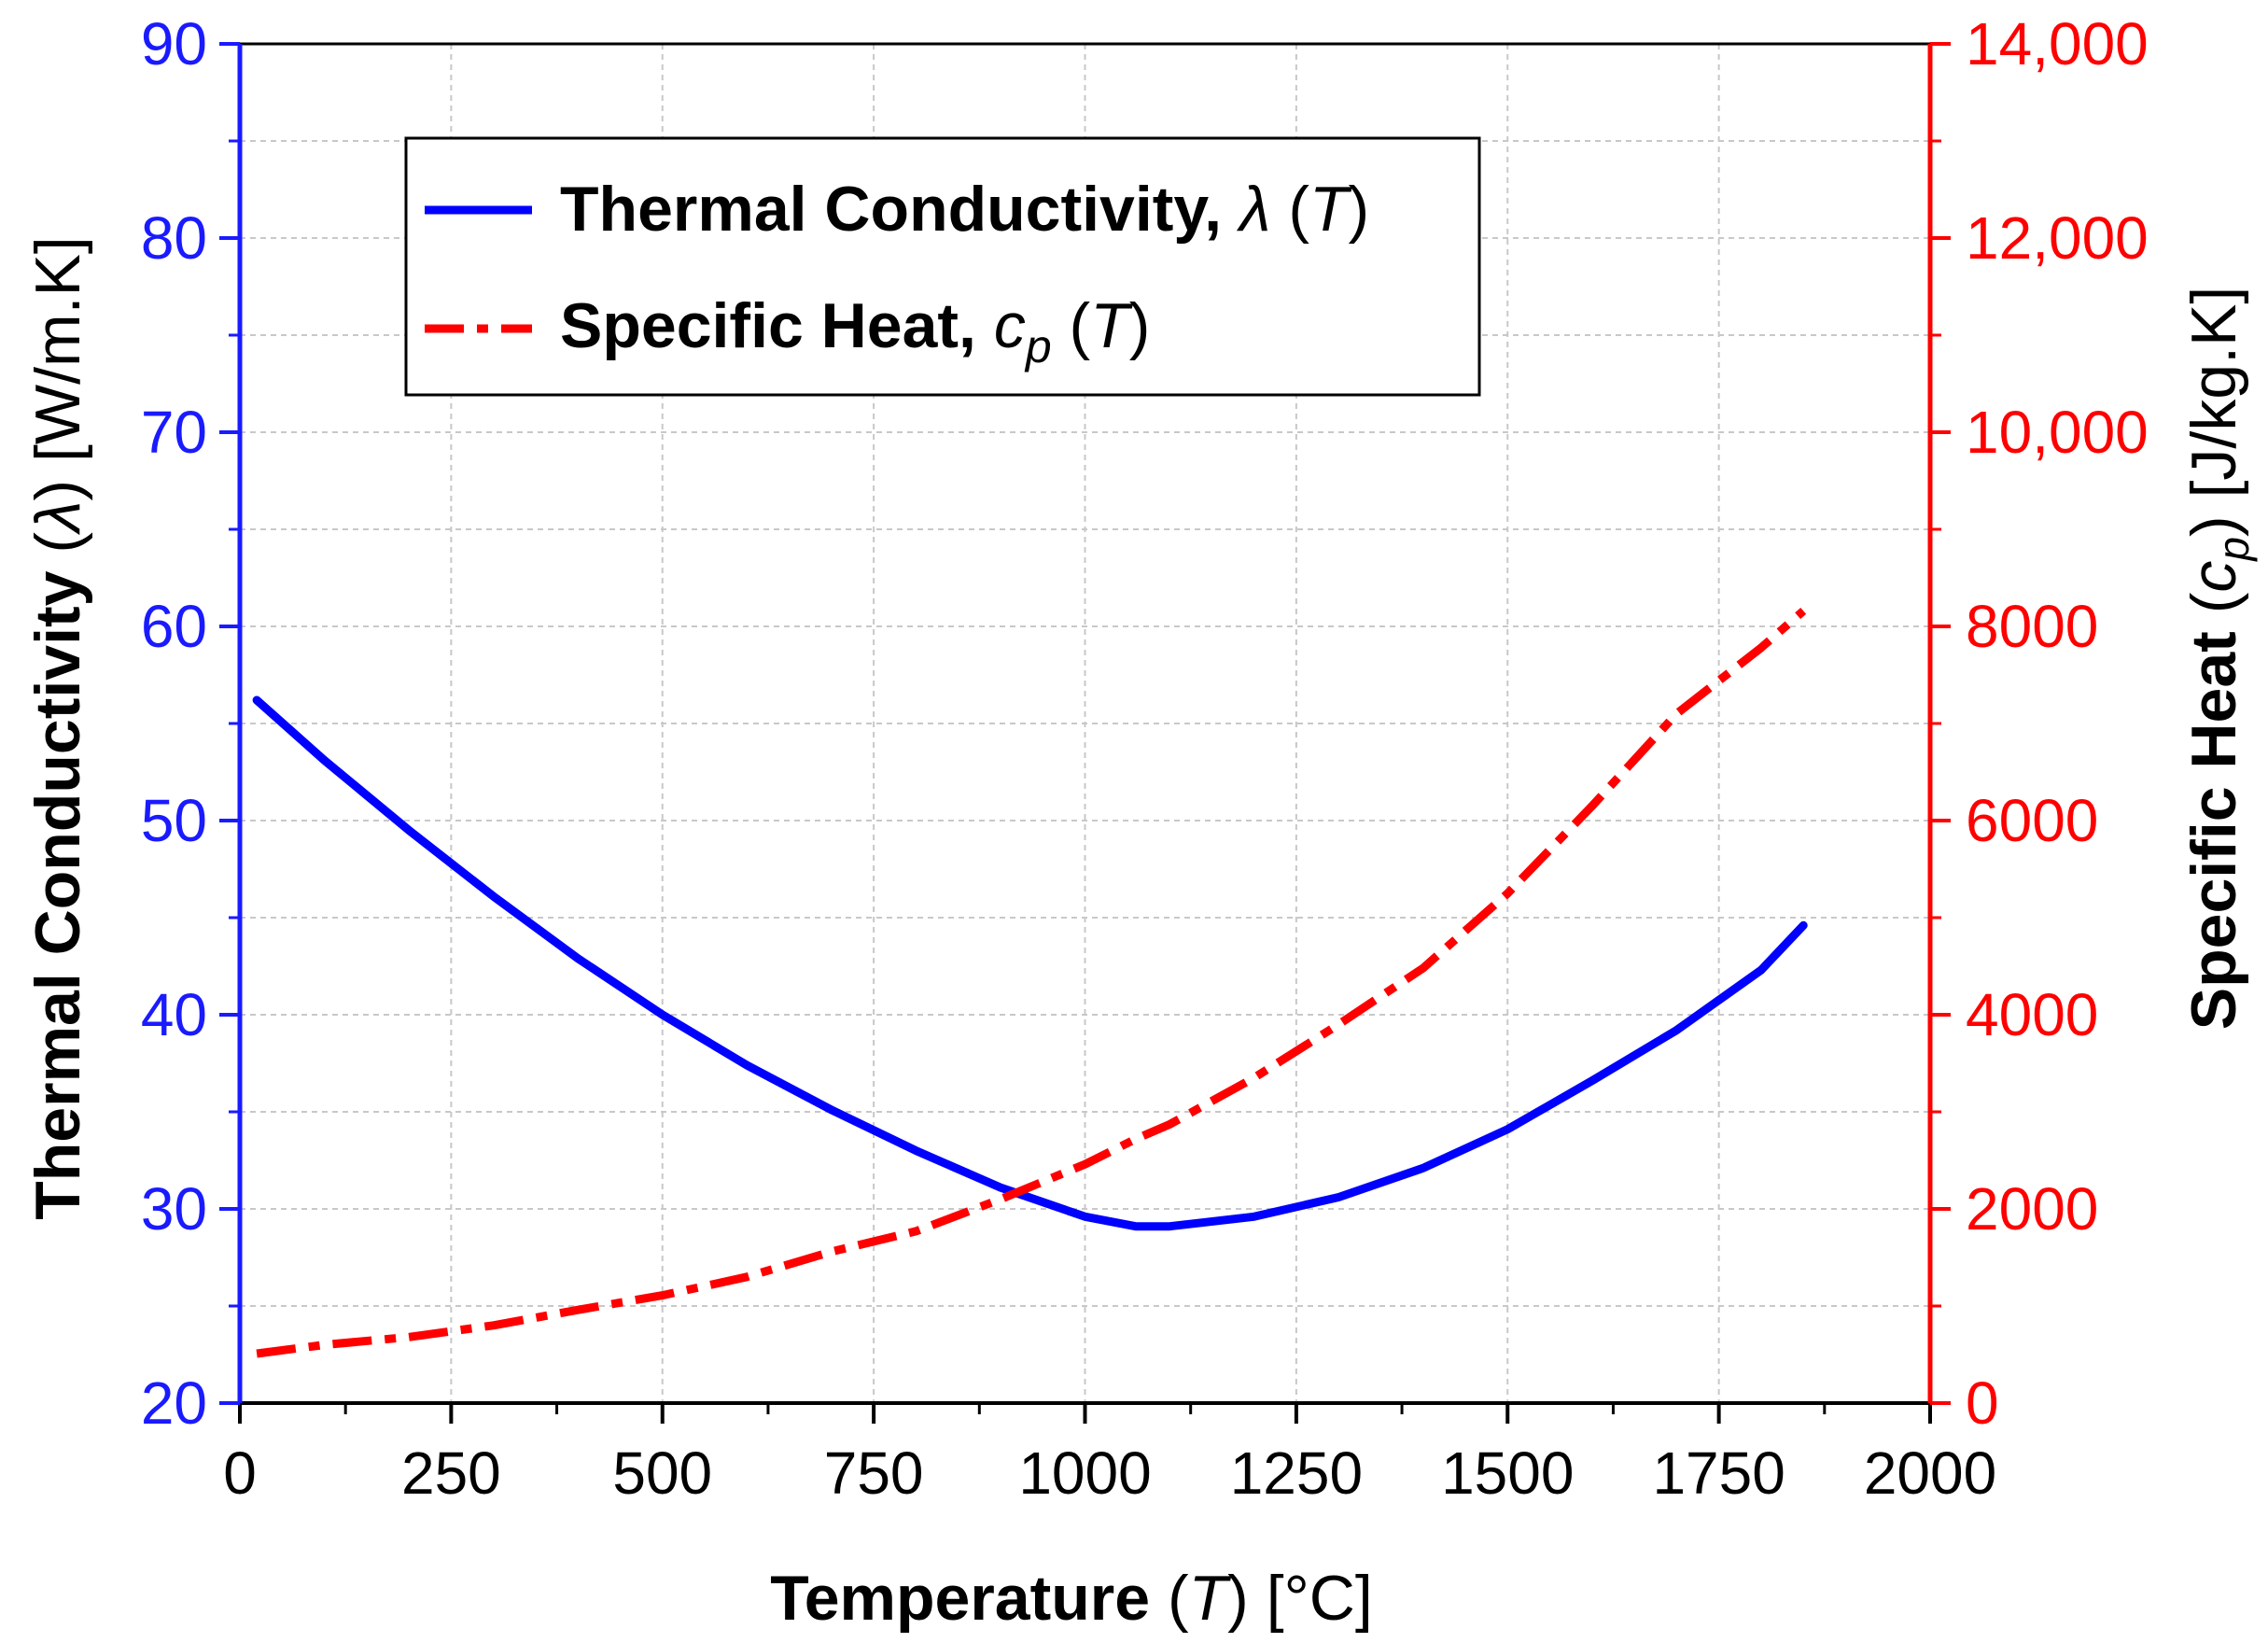 This screenshot has height=1643, width=2268. What do you see at coordinates (1296, 1473) in the screenshot?
I see `x-tick-label: 1250` at bounding box center [1296, 1473].